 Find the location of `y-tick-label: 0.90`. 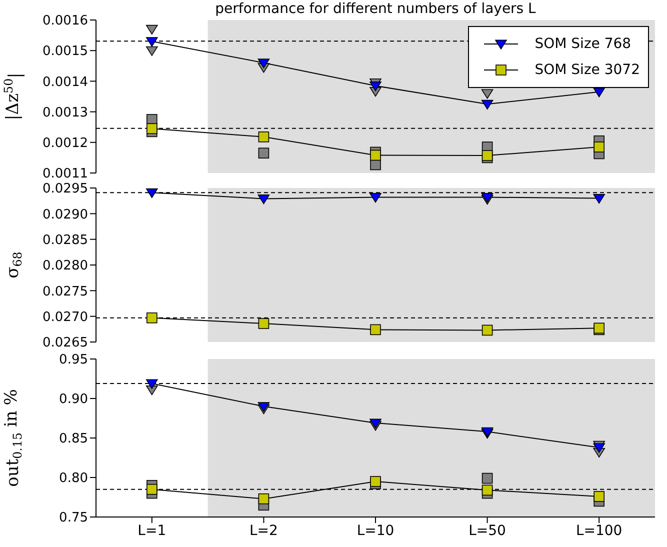

y-tick-label: 0.90 is located at coordinates (73, 400).